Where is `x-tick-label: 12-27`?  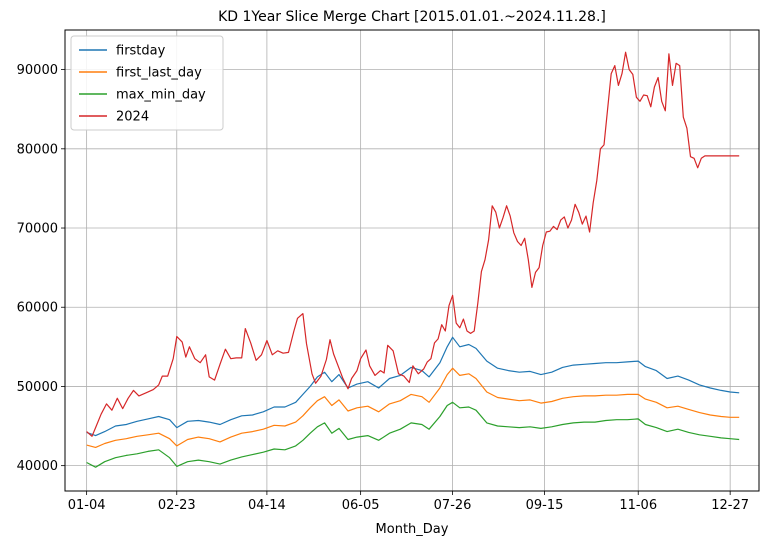 x-tick-label: 12-27 is located at coordinates (730, 505).